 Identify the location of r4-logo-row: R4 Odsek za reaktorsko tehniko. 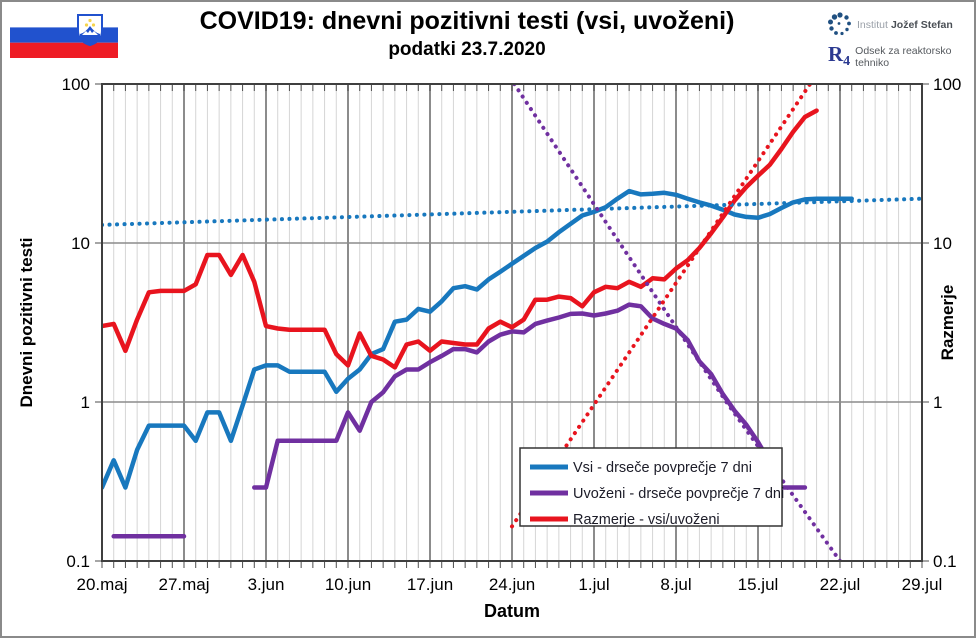
(901, 56).